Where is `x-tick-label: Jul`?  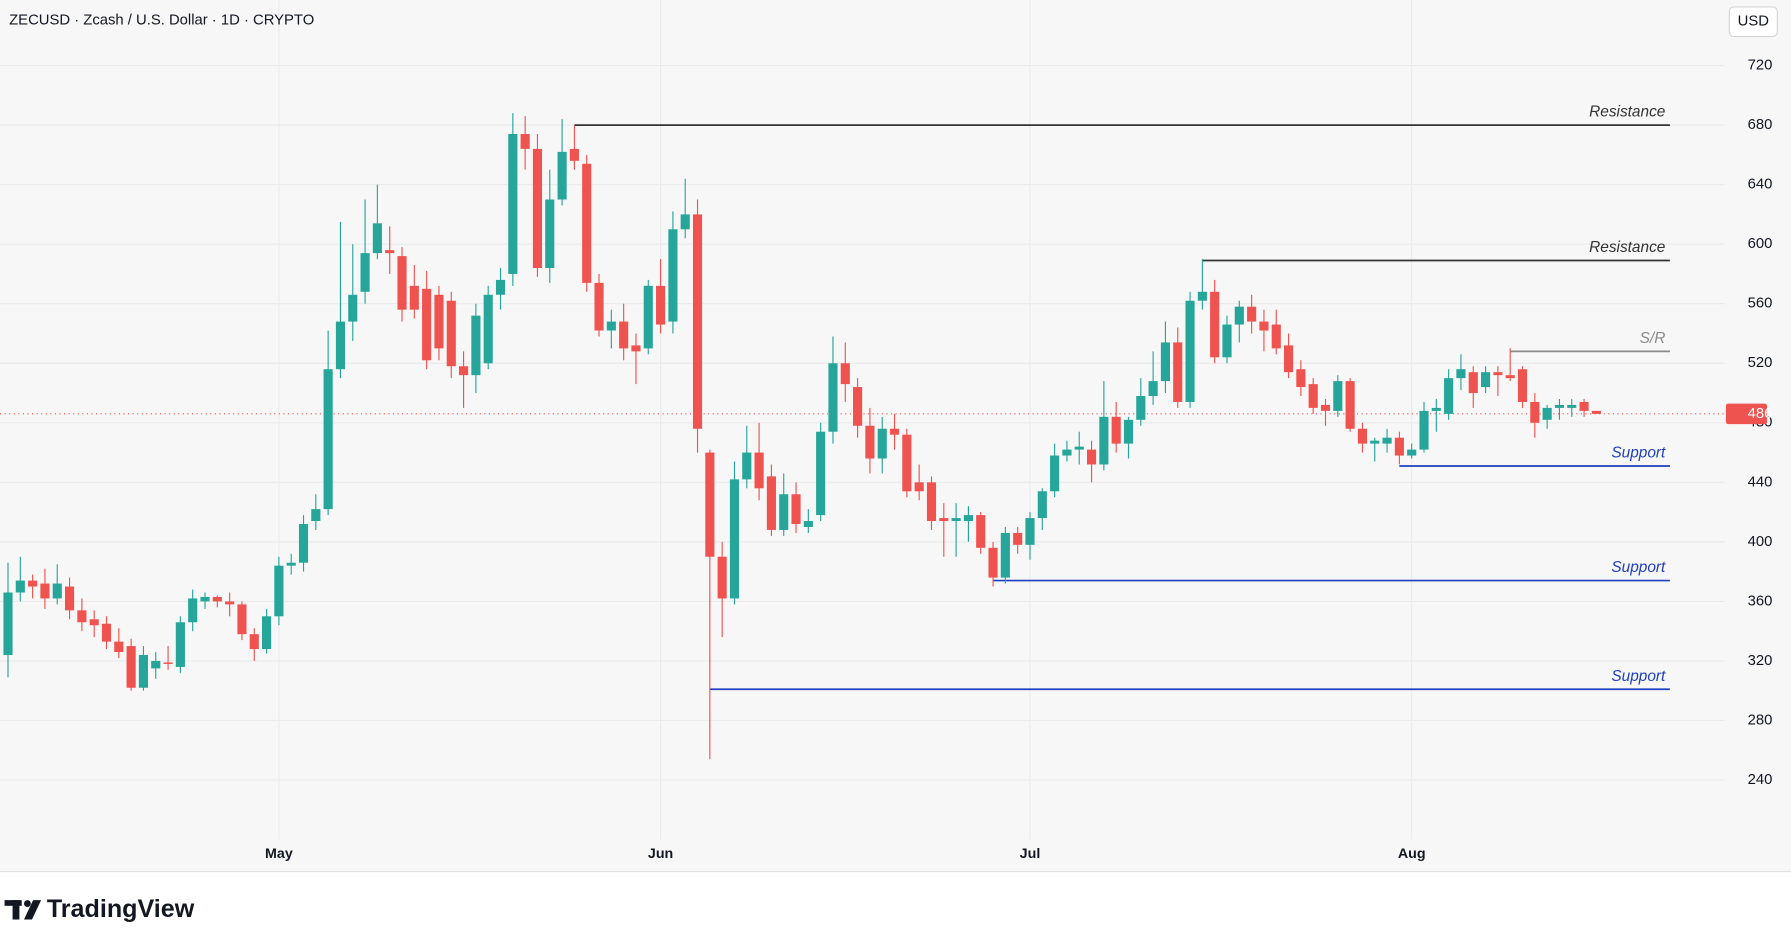 x-tick-label: Jul is located at coordinates (1030, 854).